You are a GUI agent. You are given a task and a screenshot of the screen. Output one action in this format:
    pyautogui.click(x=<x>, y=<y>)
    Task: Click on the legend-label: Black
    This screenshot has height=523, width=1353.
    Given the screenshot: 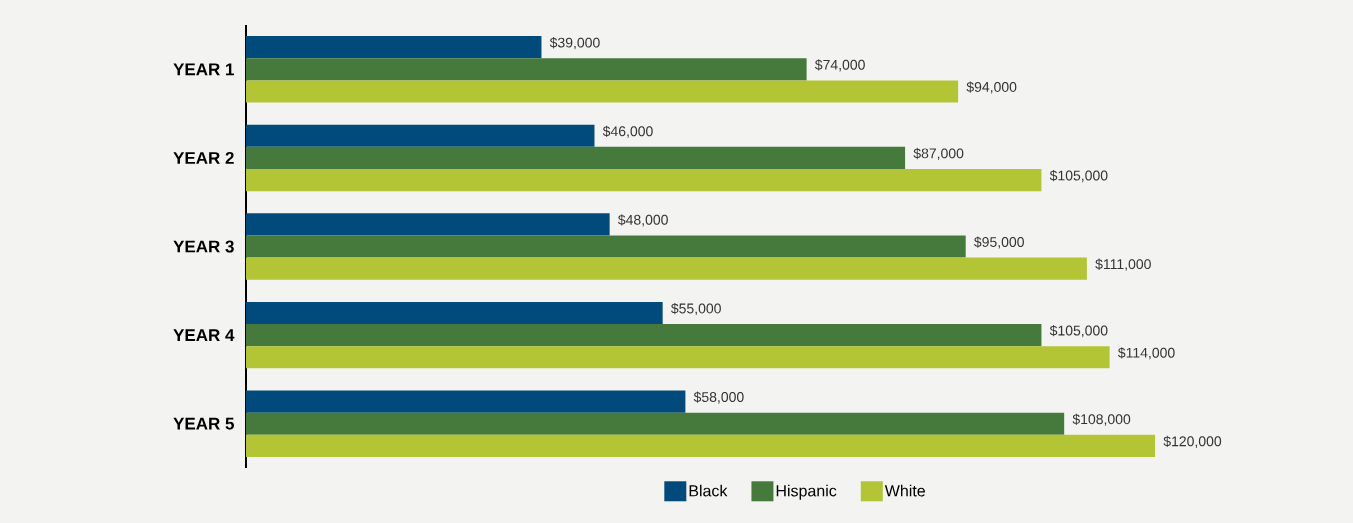 What is the action you would take?
    pyautogui.click(x=708, y=490)
    